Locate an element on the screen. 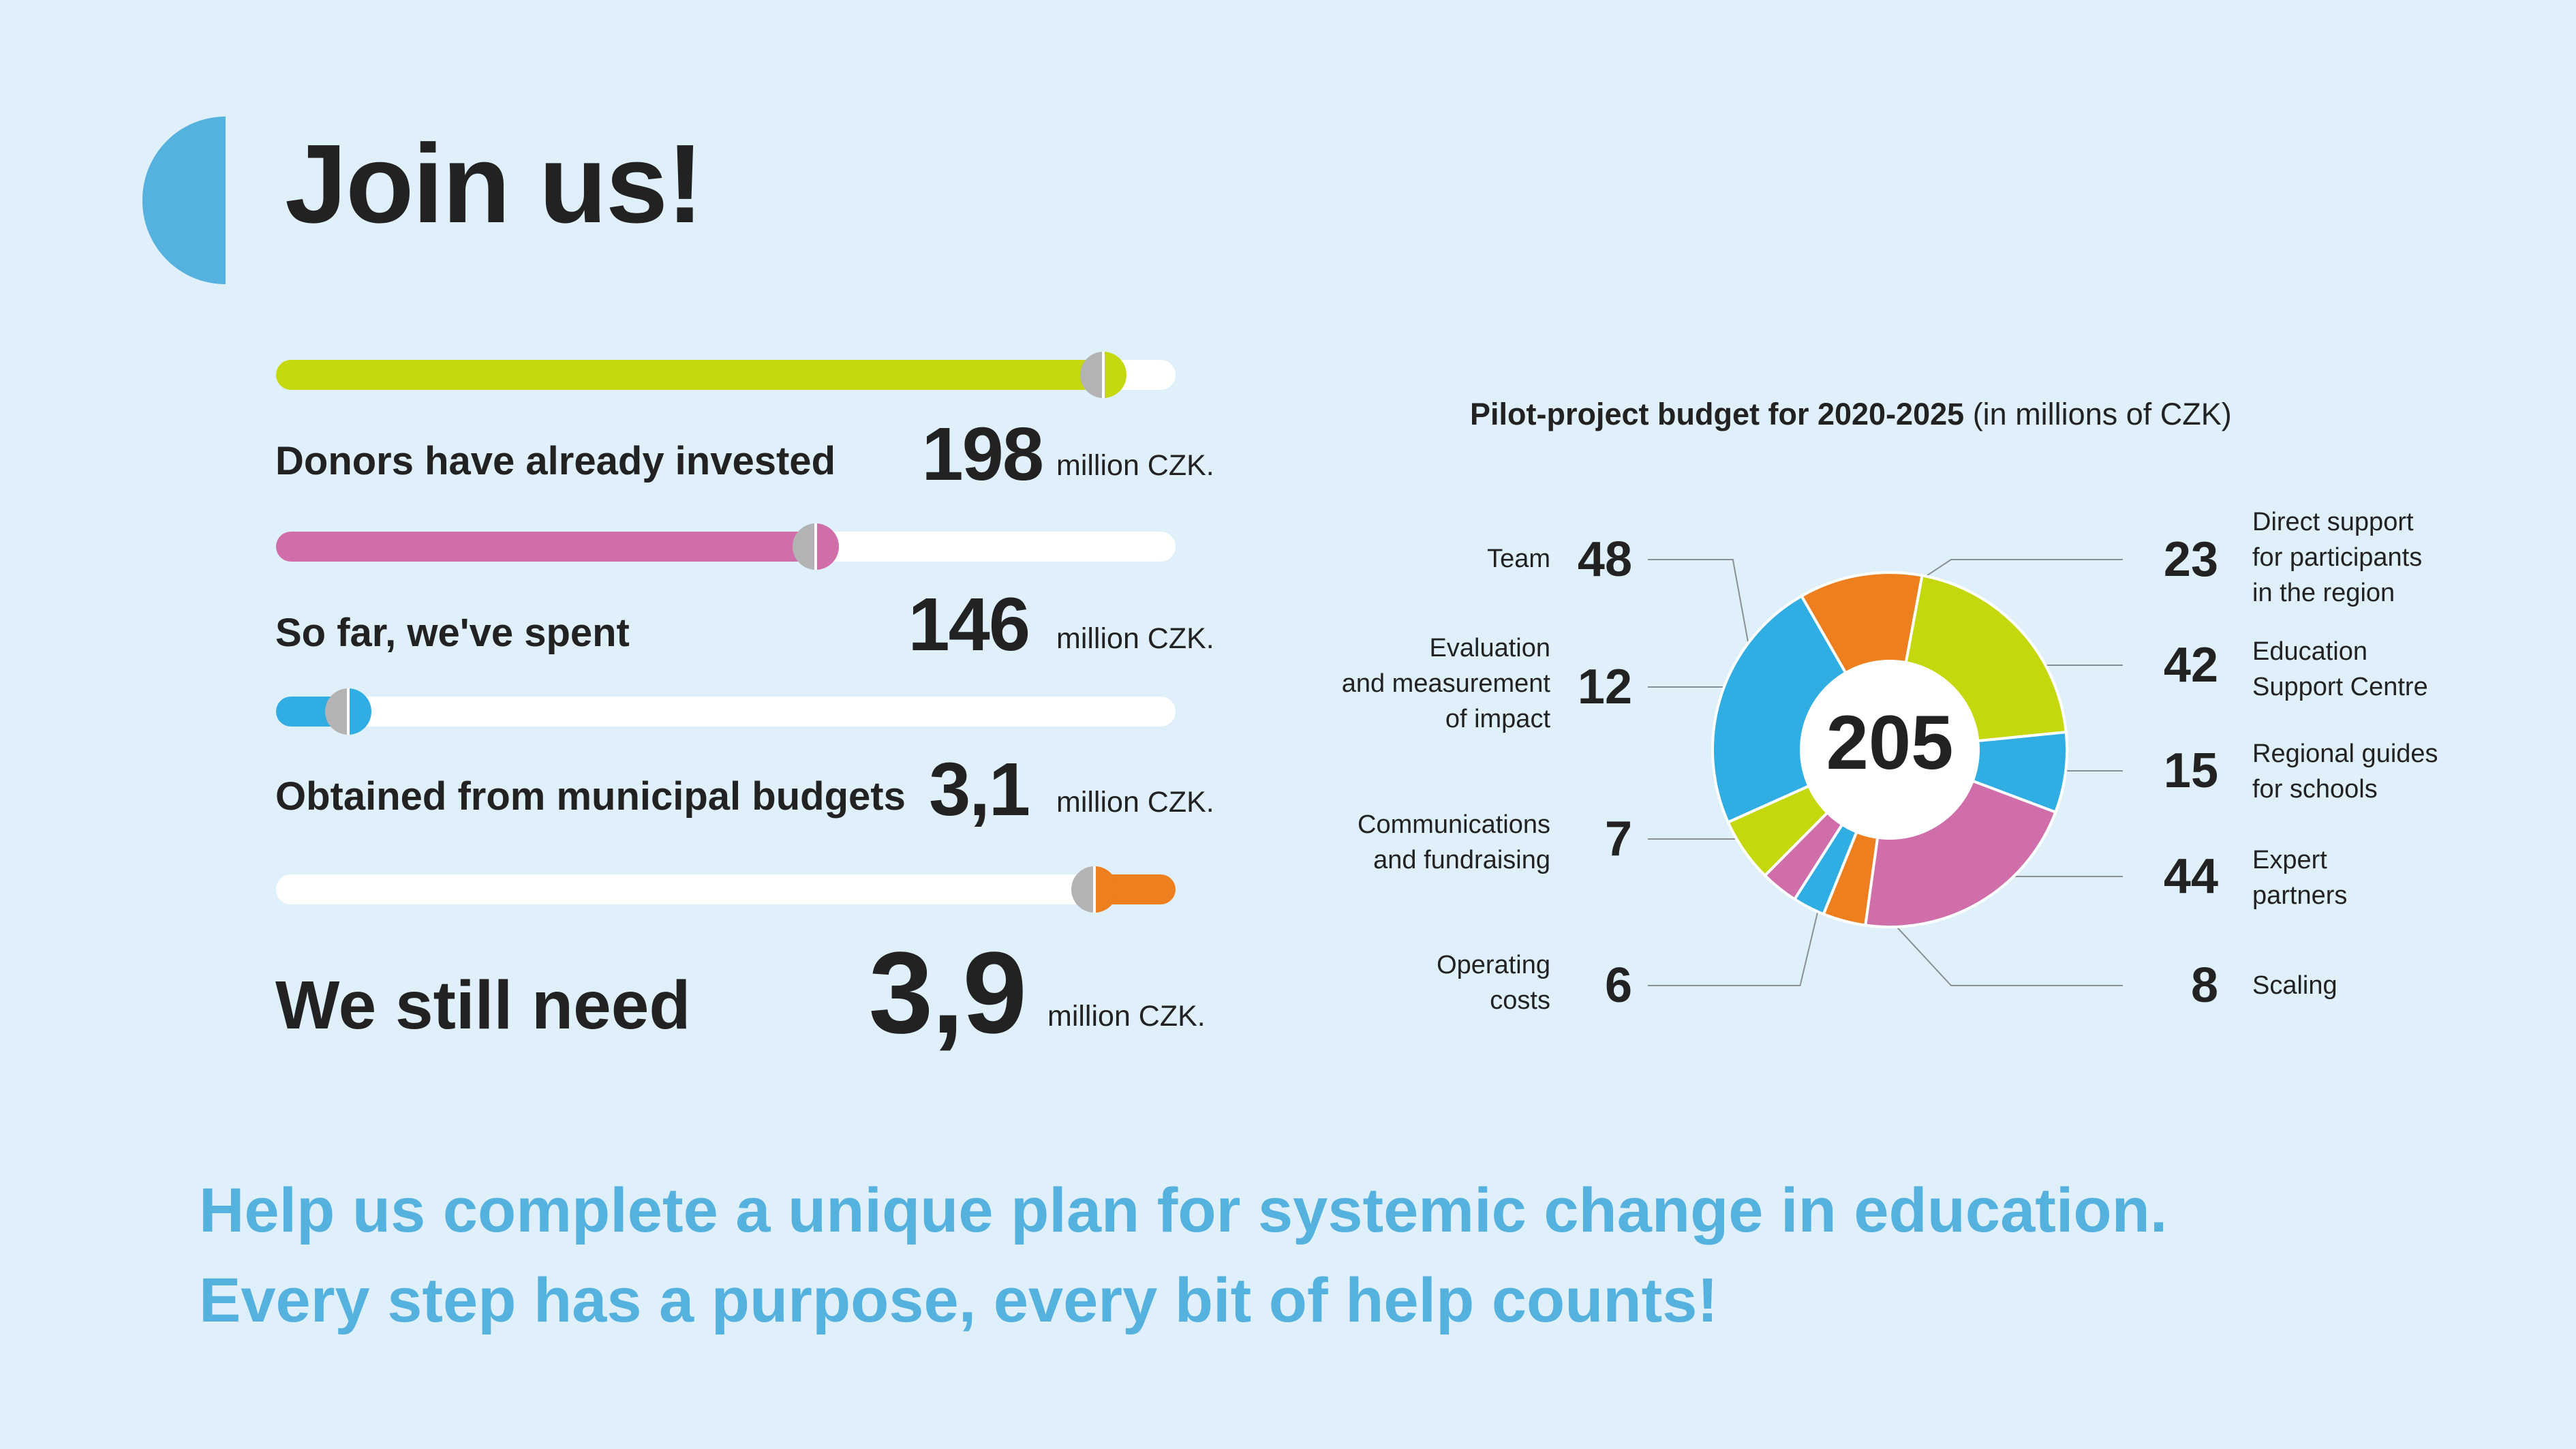  legend-label: Regional guides for schools is located at coordinates (2345, 771).